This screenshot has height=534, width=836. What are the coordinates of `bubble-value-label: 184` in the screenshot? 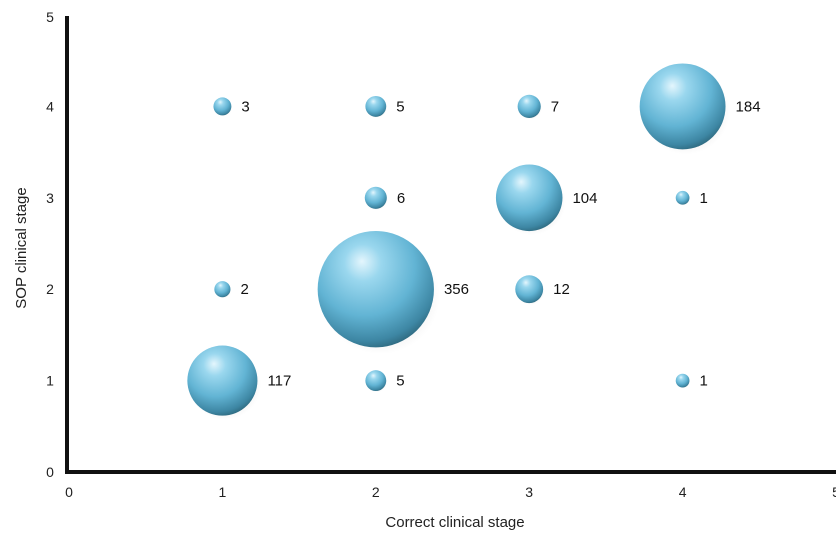 It's located at (748, 106).